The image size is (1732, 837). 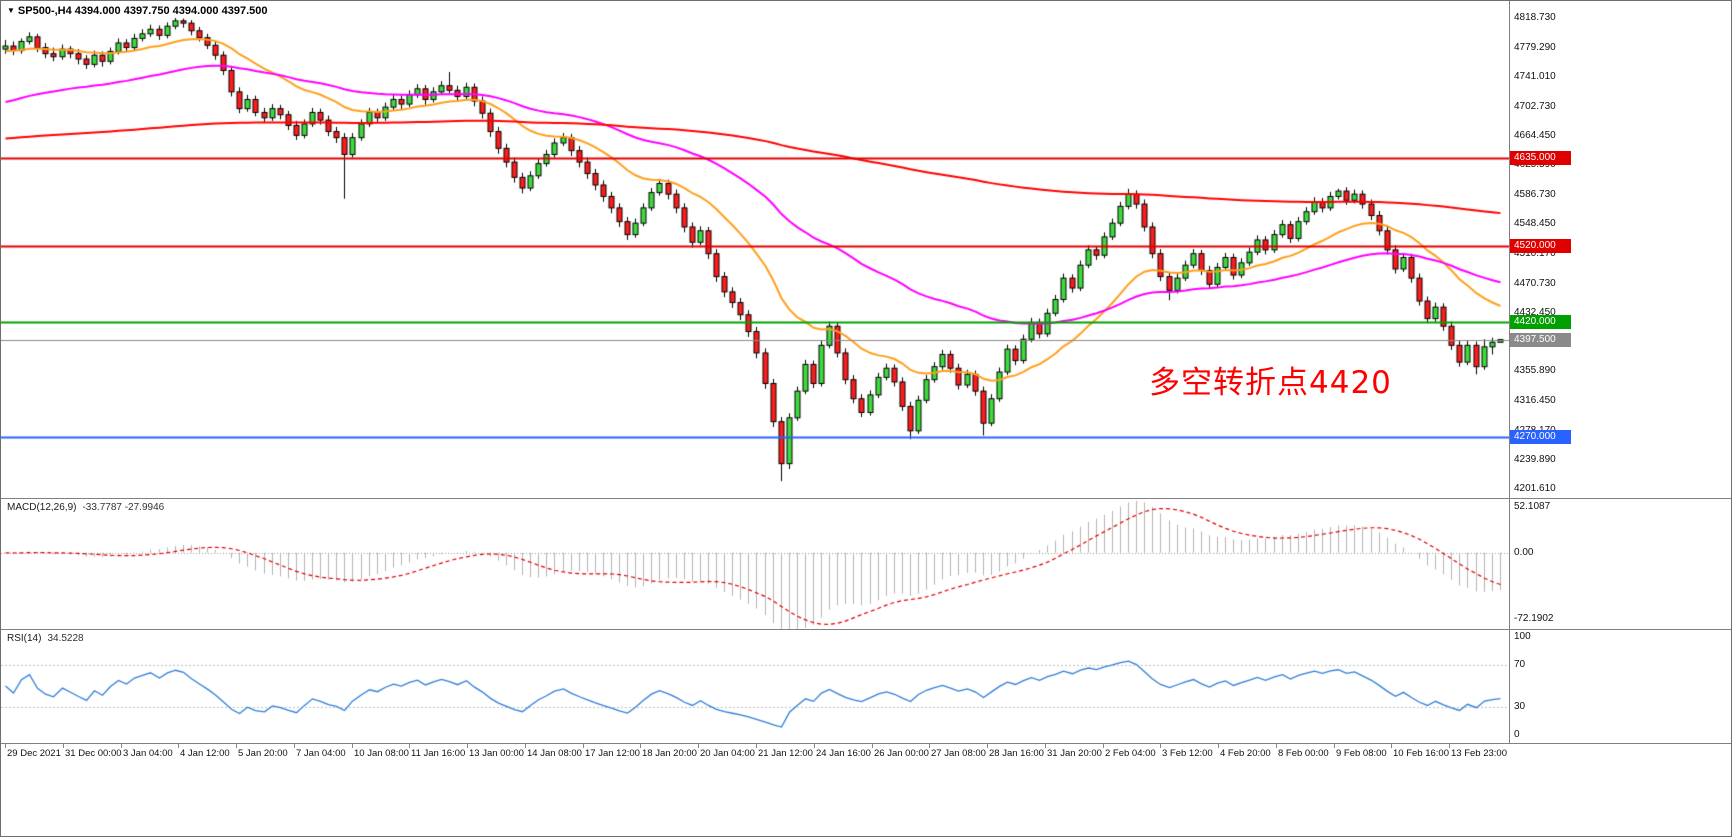 What do you see at coordinates (24, 638) in the screenshot?
I see `rsi-label: RSI(14)` at bounding box center [24, 638].